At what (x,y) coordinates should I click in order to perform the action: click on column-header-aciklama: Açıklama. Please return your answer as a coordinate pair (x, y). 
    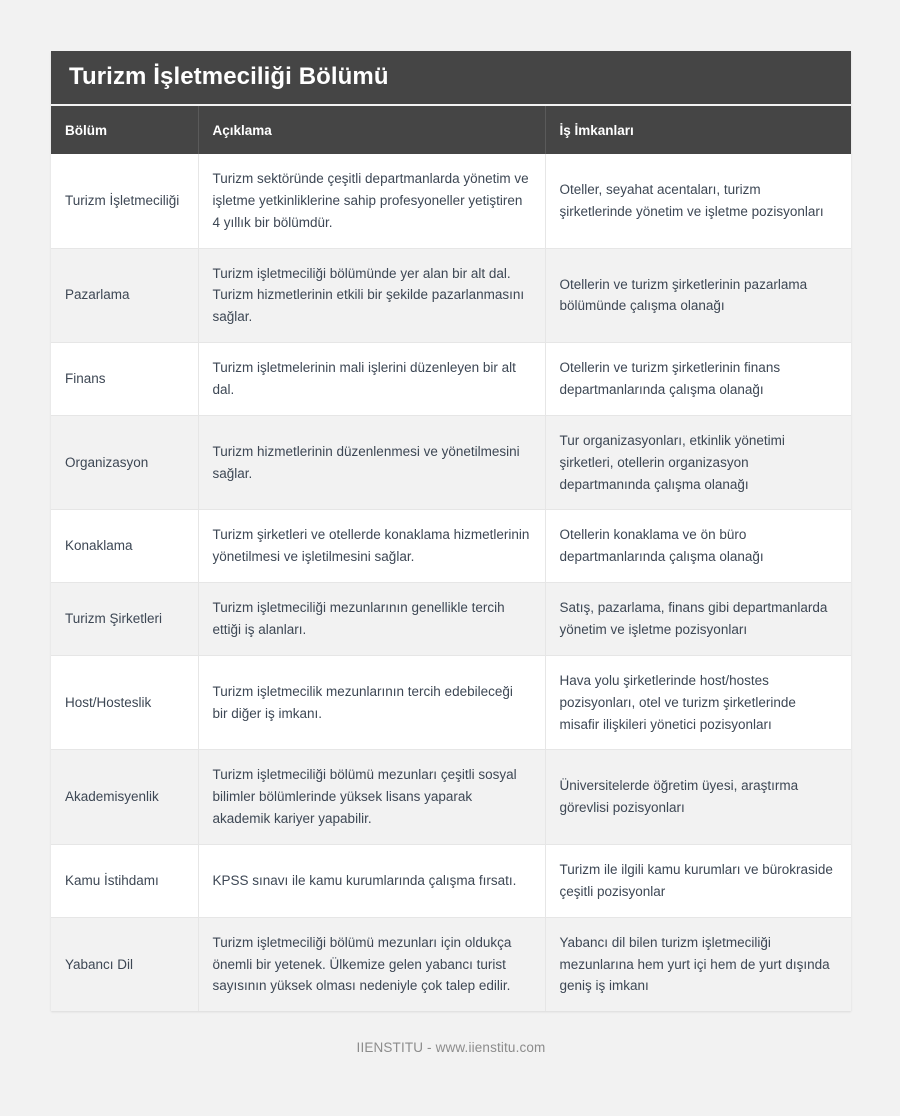
    Looking at the image, I should click on (372, 130).